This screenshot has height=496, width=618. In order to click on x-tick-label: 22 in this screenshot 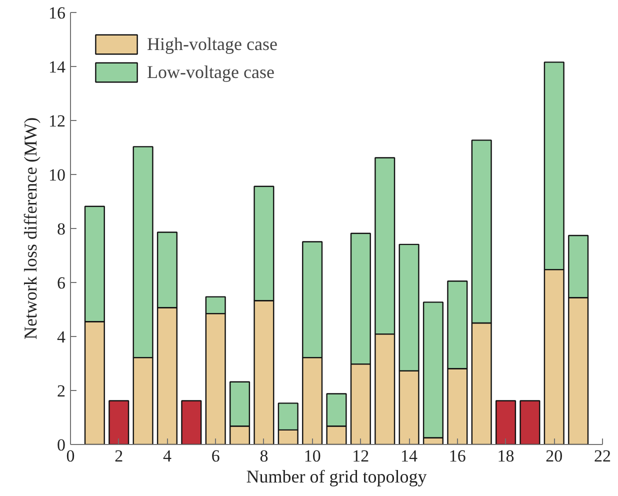, I will do `click(602, 456)`.